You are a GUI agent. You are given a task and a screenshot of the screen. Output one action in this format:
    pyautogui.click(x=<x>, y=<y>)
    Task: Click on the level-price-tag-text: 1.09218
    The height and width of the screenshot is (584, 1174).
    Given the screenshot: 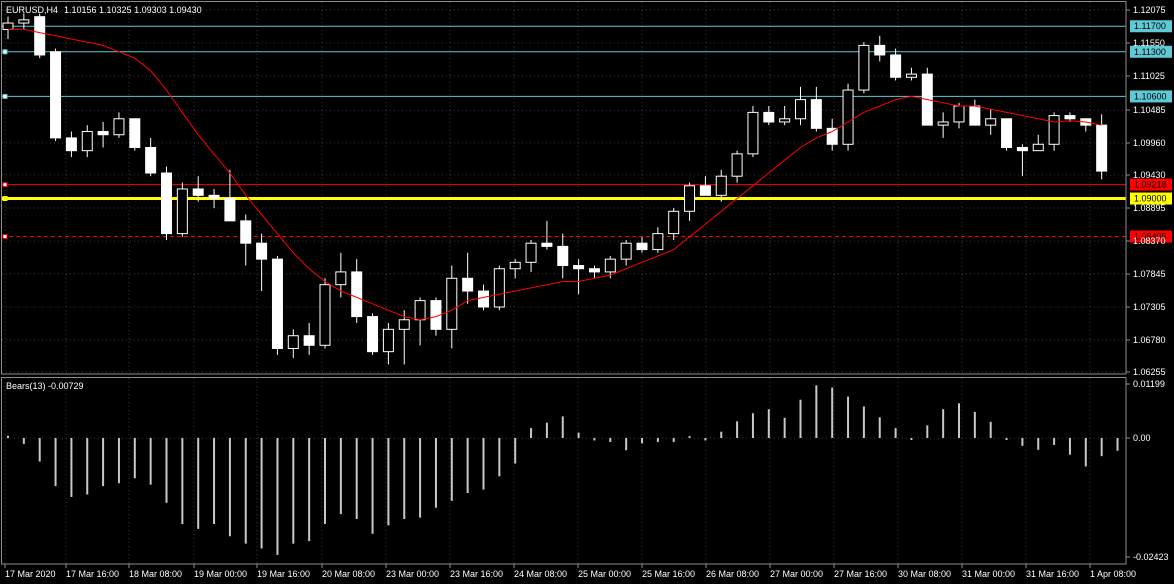 What is the action you would take?
    pyautogui.click(x=1150, y=185)
    